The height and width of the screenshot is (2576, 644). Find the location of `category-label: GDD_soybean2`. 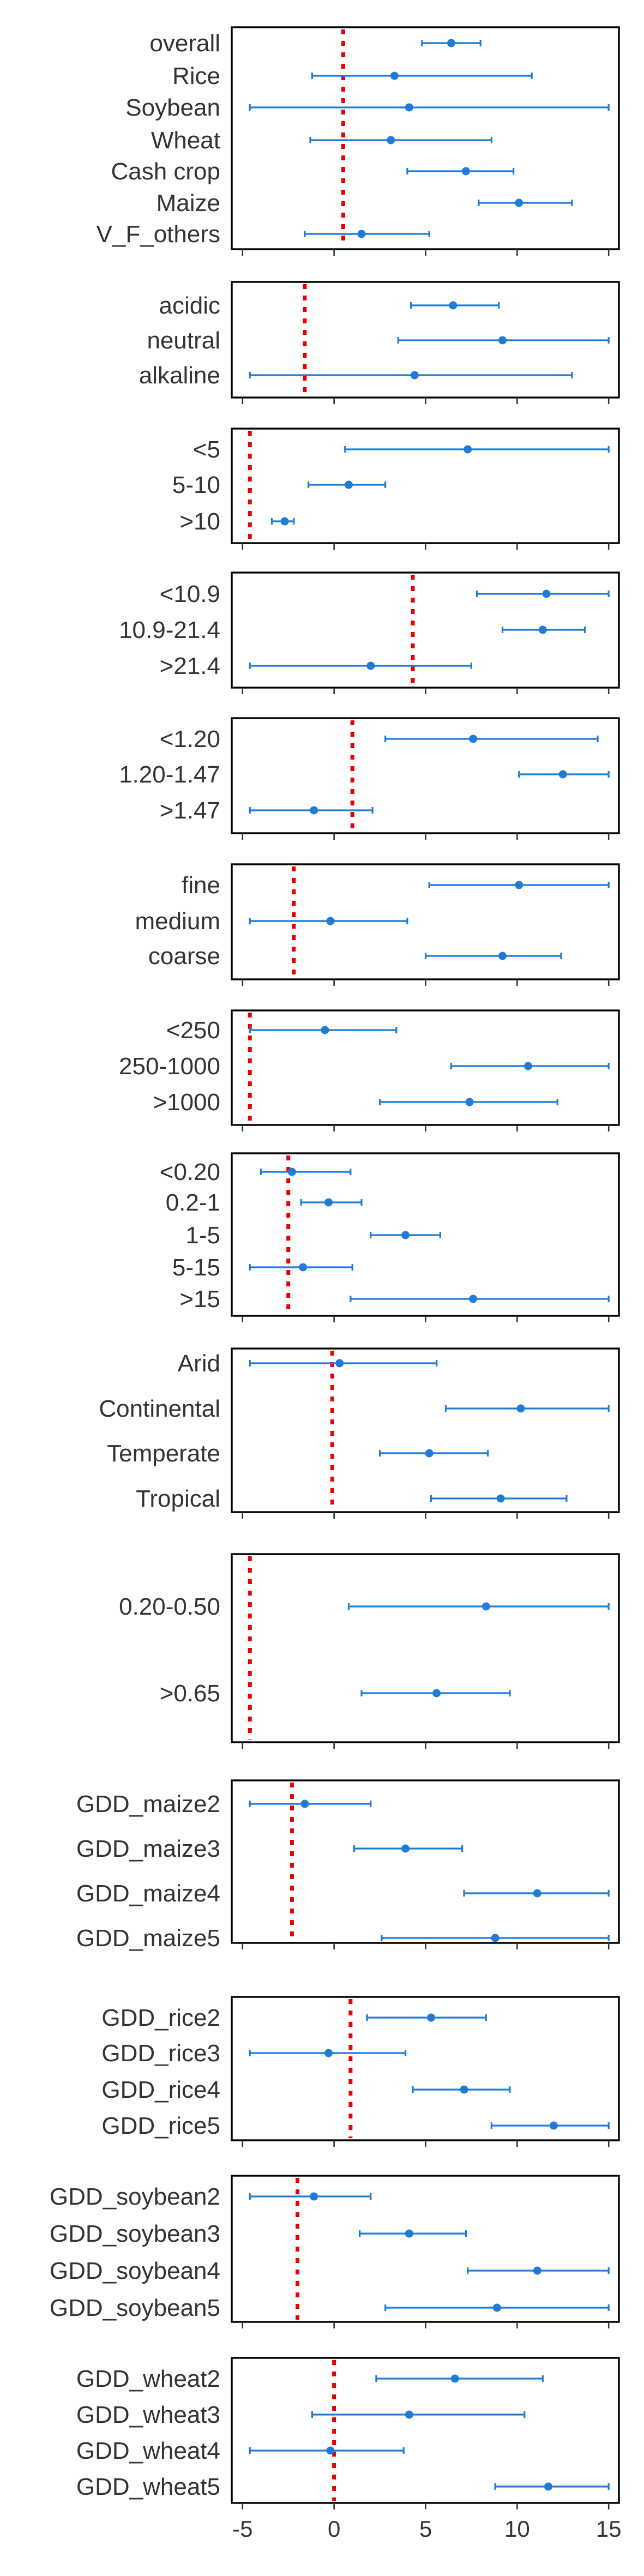

category-label: GDD_soybean2 is located at coordinates (135, 2196).